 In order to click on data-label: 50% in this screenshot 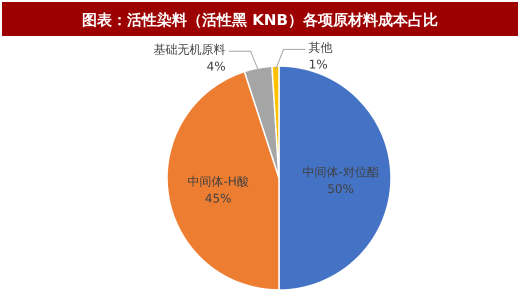, I will do `click(340, 189)`.